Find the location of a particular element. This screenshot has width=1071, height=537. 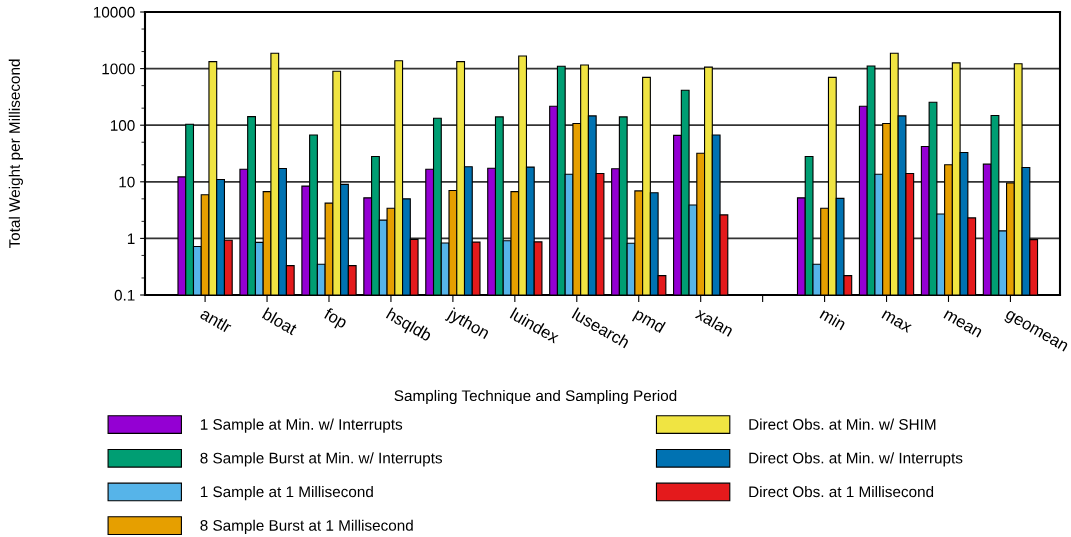

x-tick-label: antlr is located at coordinates (216, 320).